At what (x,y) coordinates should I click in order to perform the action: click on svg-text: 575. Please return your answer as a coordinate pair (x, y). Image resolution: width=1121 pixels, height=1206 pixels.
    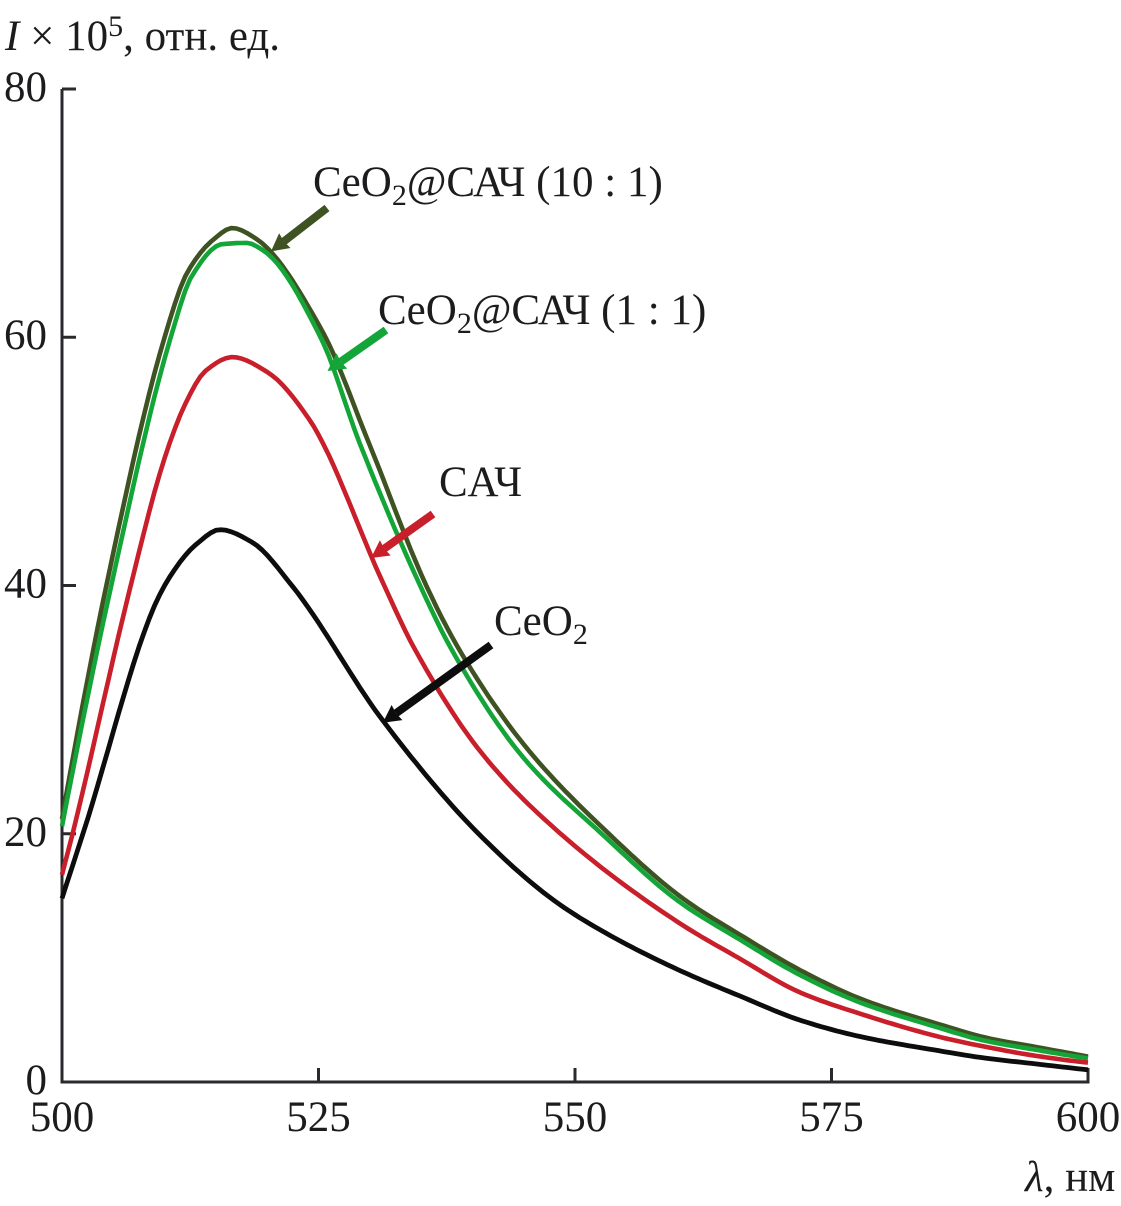
    Looking at the image, I should click on (831, 1117).